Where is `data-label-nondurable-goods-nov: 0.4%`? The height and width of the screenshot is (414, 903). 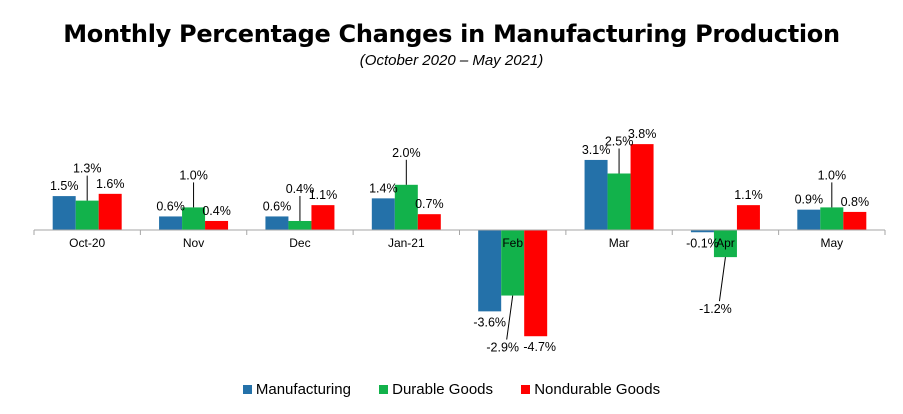 data-label-nondurable-goods-nov: 0.4% is located at coordinates (216, 211).